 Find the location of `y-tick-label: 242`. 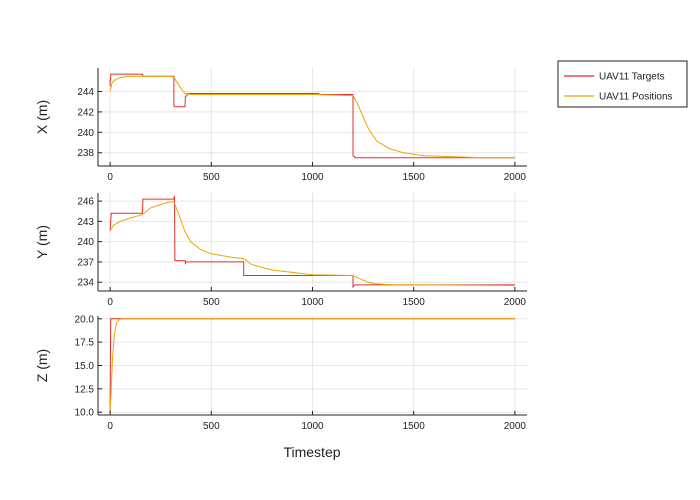

y-tick-label: 242 is located at coordinates (85, 112).